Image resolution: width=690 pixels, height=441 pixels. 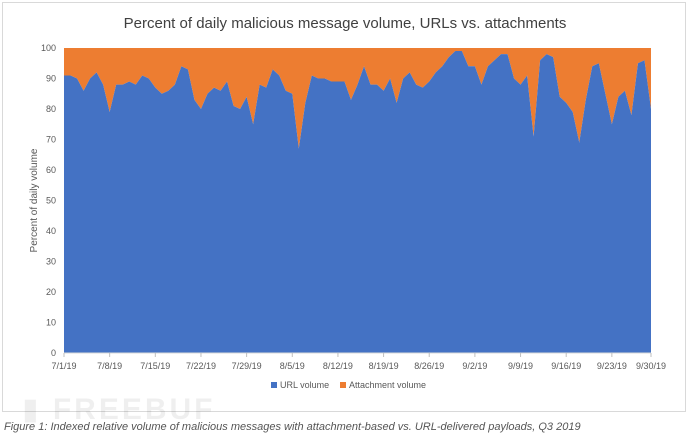 I want to click on y-tick-label: 40, so click(x=51, y=231).